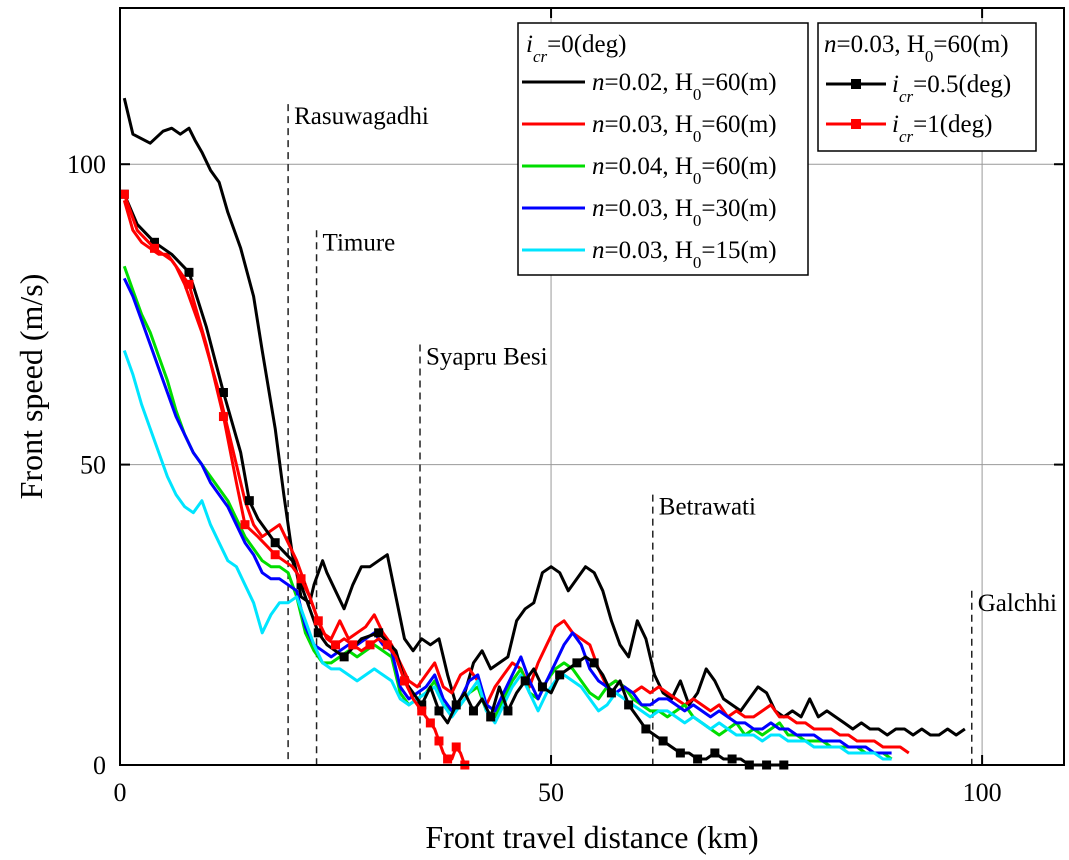  What do you see at coordinates (982, 792) in the screenshot?
I see `x-tick-label: 100` at bounding box center [982, 792].